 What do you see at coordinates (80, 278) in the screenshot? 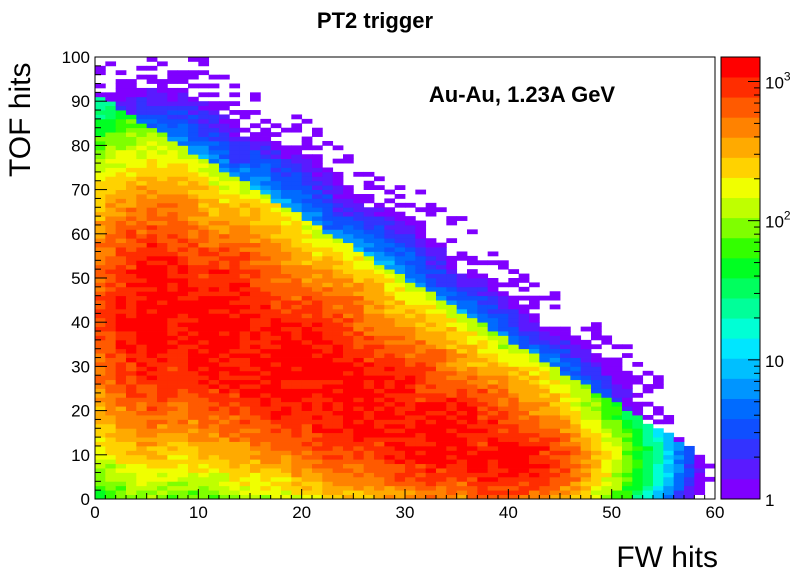
I see `y-tick-label: 50` at bounding box center [80, 278].